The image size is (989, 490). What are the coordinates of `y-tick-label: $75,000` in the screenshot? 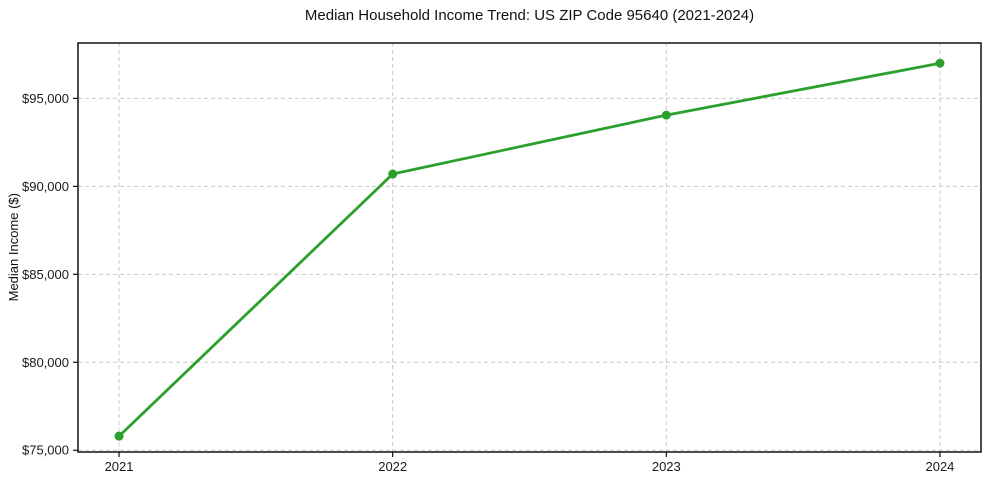 It's located at (45, 450).